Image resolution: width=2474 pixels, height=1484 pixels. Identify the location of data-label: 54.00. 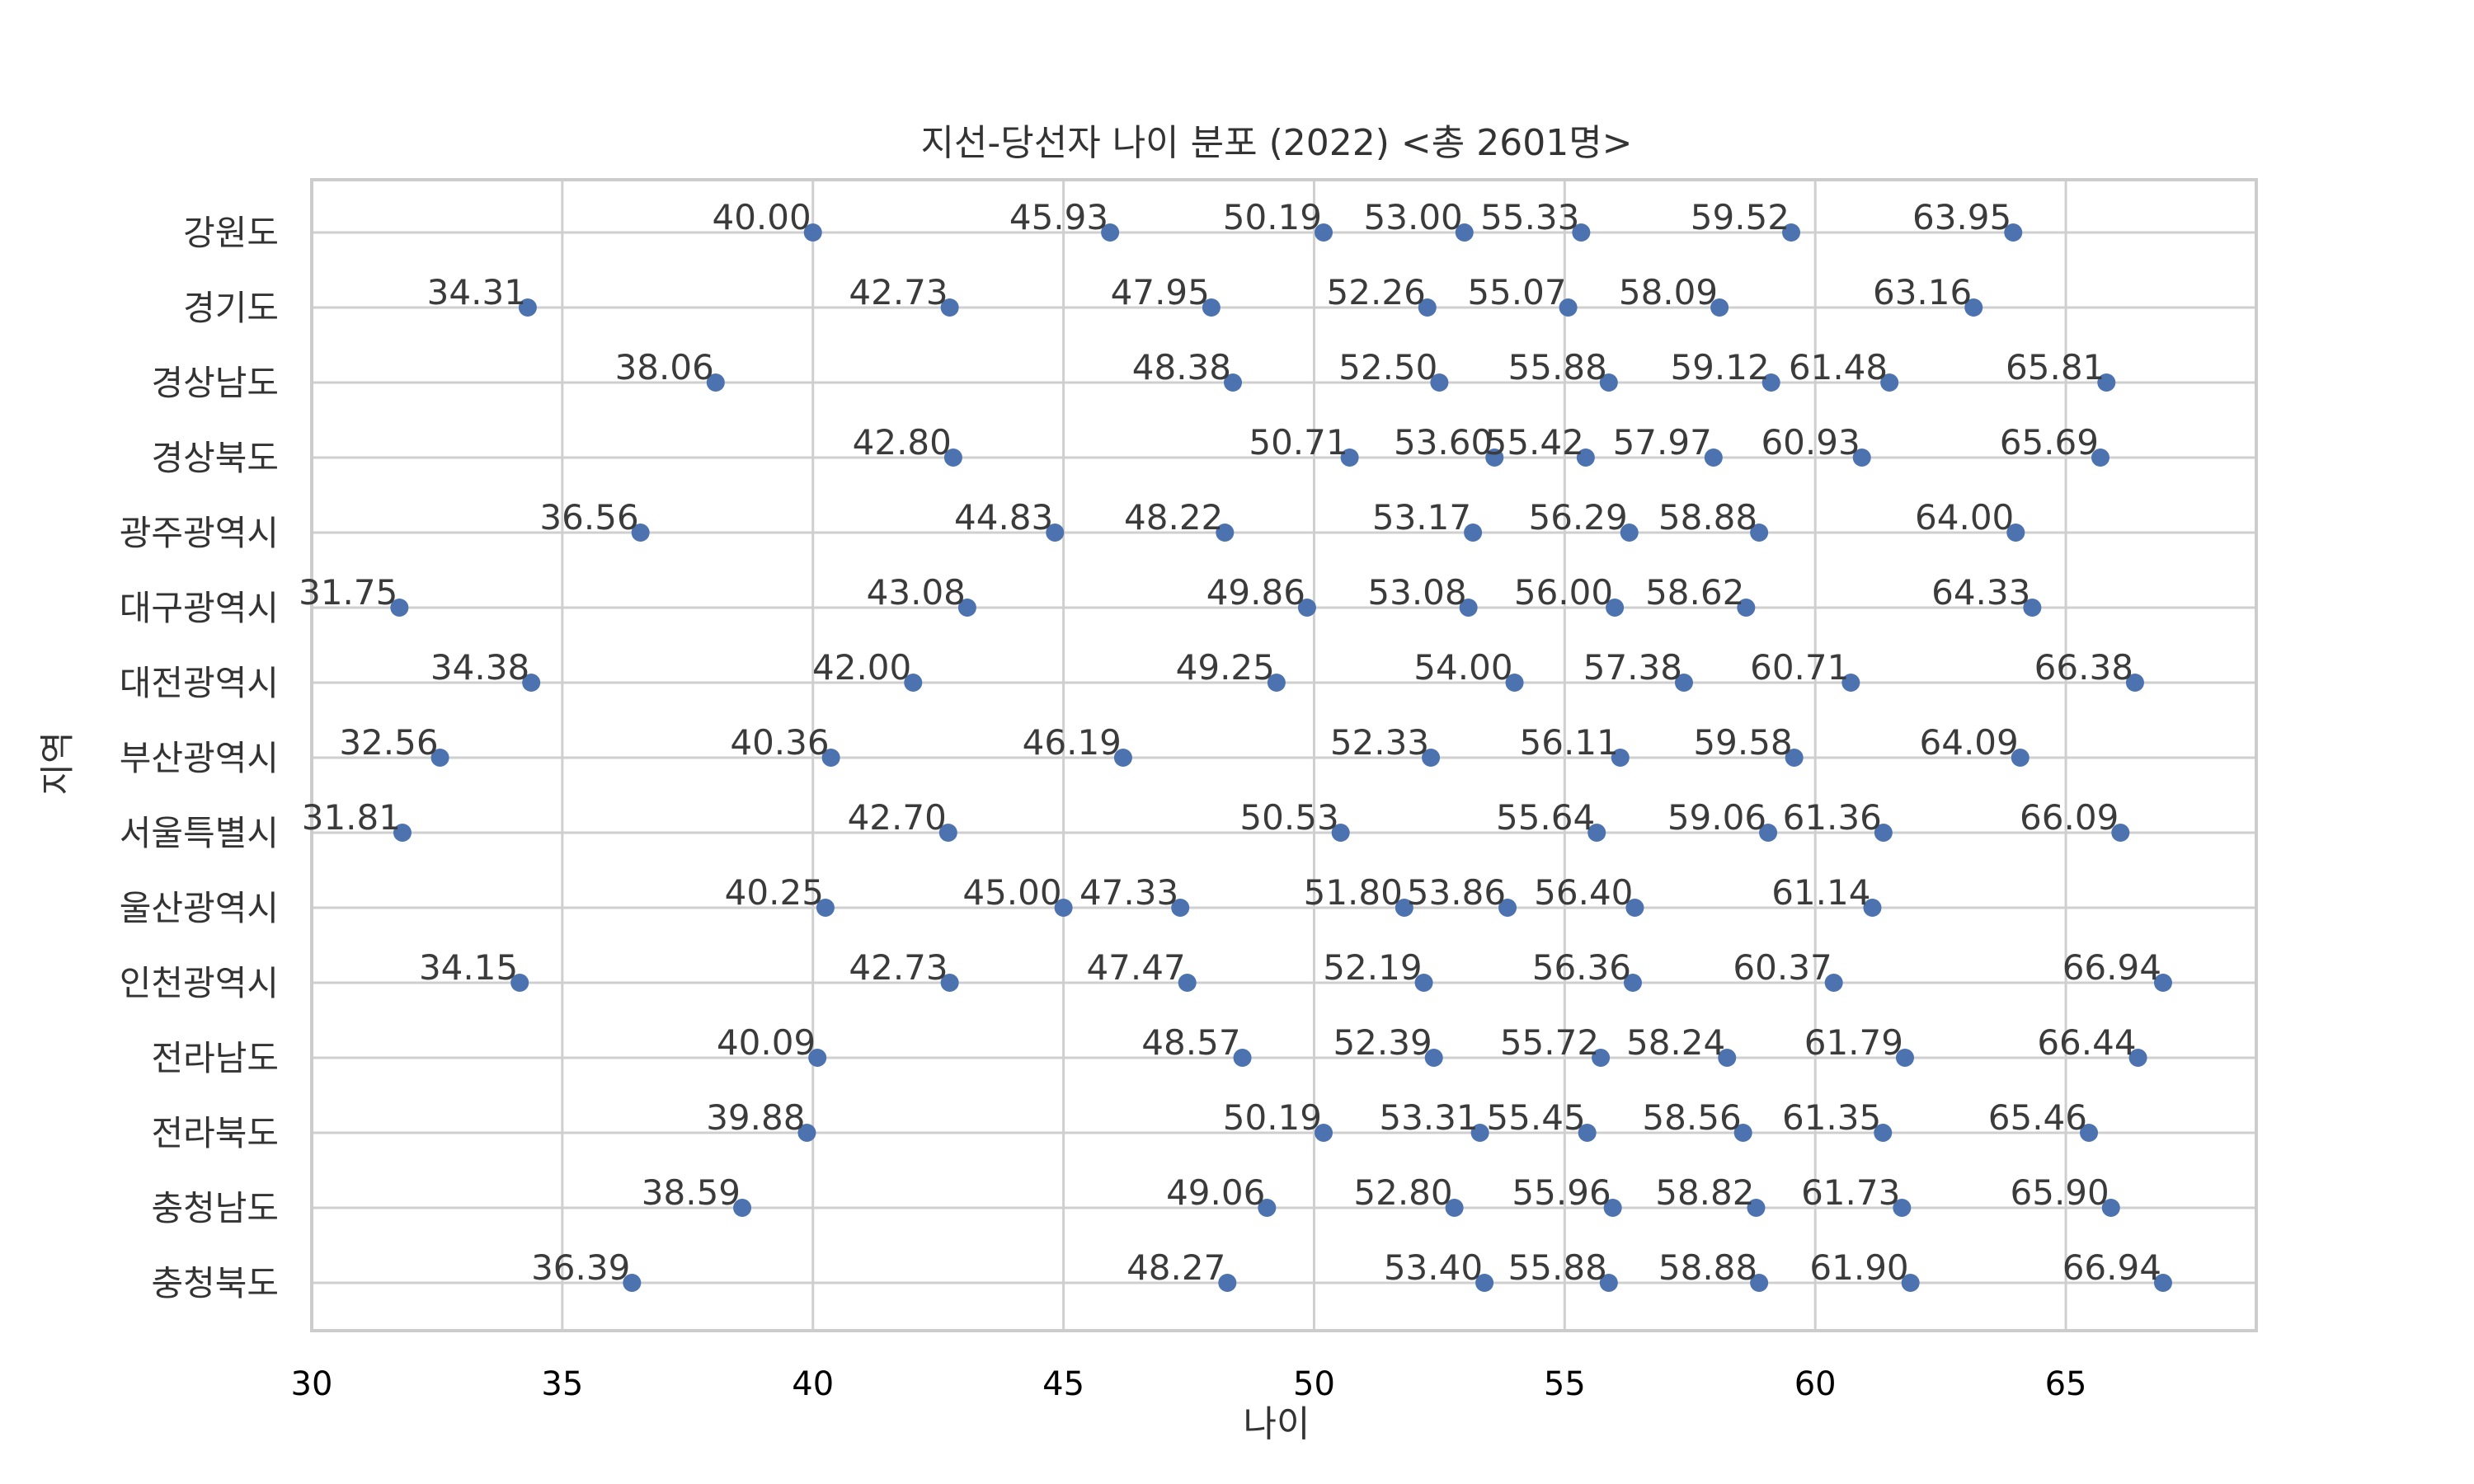
(1462, 667).